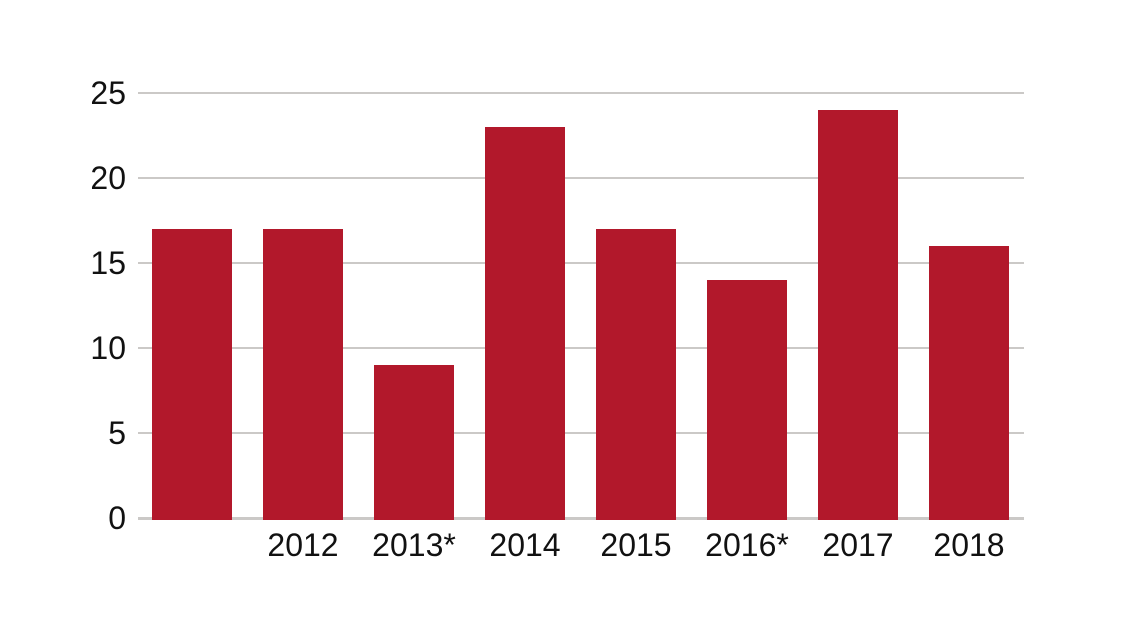 This screenshot has height=626, width=1146. I want to click on x-axis-label: 2017, so click(858, 545).